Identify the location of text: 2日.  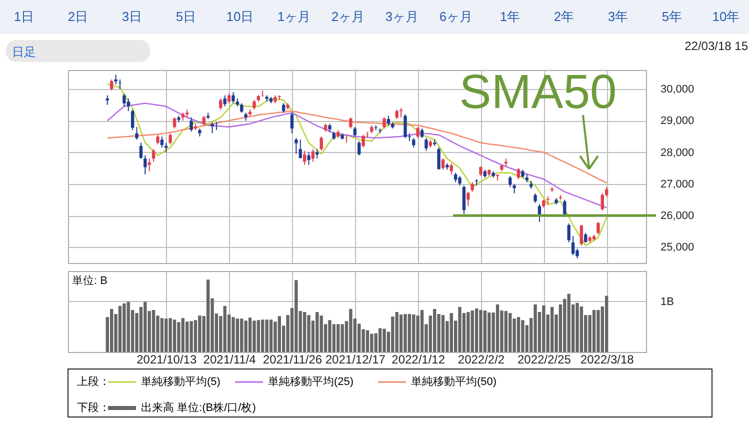
(78, 16).